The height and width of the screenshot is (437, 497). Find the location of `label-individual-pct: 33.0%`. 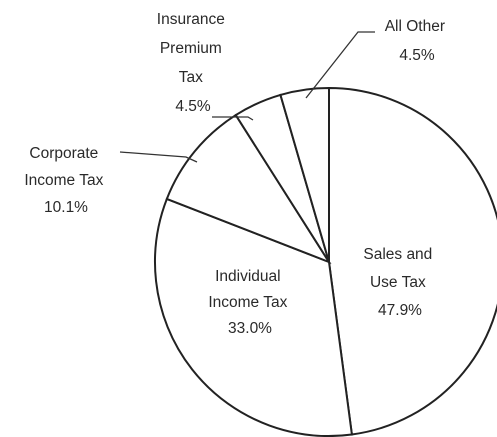

label-individual-pct: 33.0% is located at coordinates (250, 328).